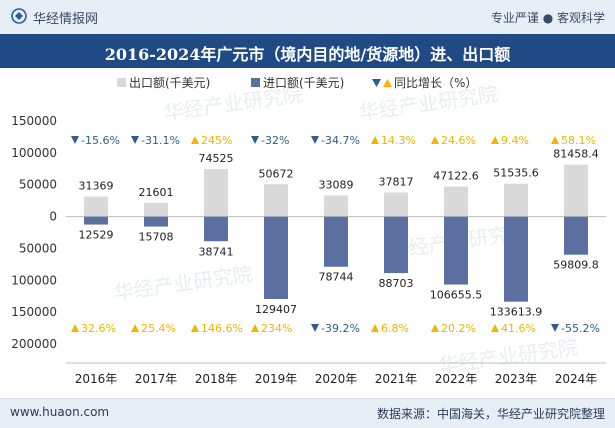  Describe the element at coordinates (387, 83) in the screenshot. I see `legend-up-triangle-icon` at that location.